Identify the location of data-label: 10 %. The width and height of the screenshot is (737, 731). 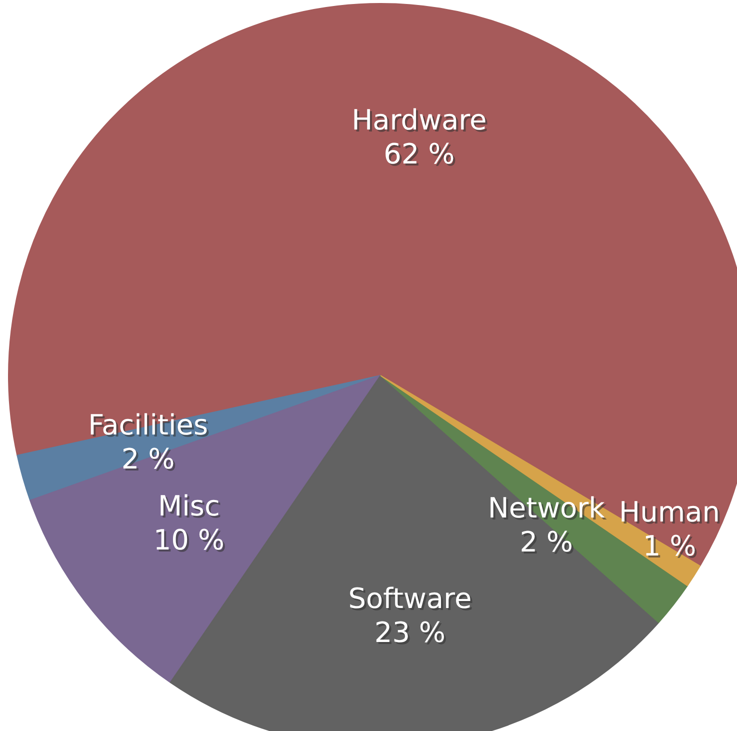
(190, 542).